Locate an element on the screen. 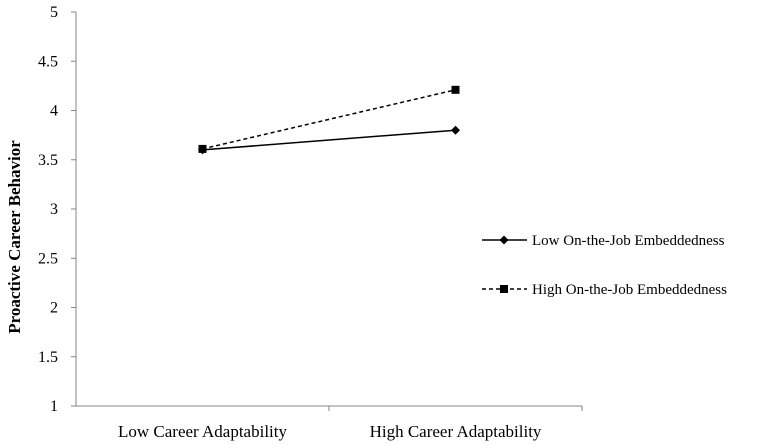 This screenshot has height=445, width=765. legend-label: High On-the-Job Embeddedness is located at coordinates (629, 290).